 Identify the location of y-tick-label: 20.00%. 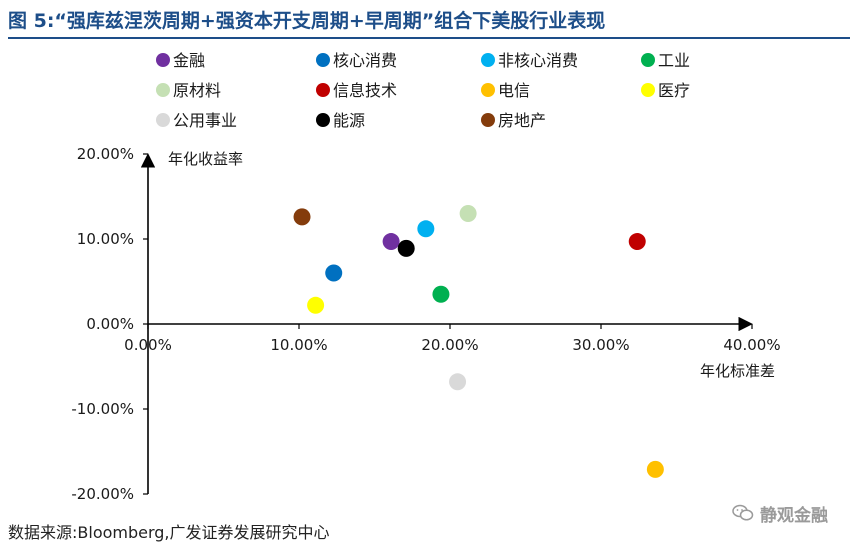
(105, 154).